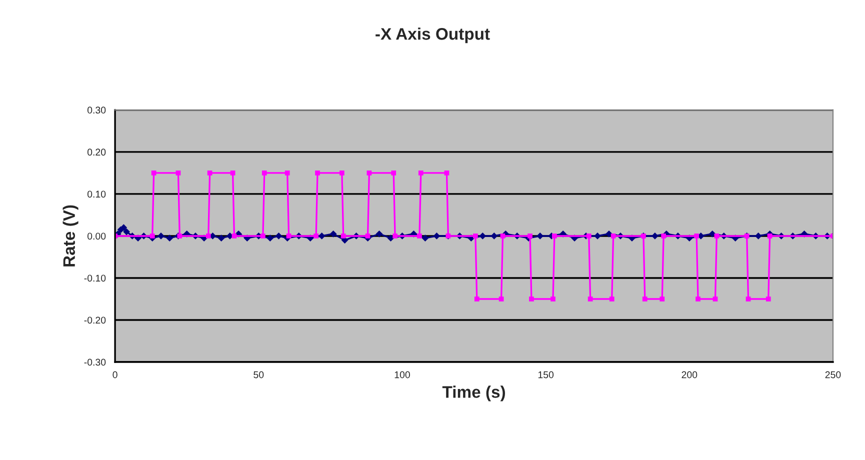 The height and width of the screenshot is (460, 865). I want to click on y-tick-label: -0.20, so click(95, 320).